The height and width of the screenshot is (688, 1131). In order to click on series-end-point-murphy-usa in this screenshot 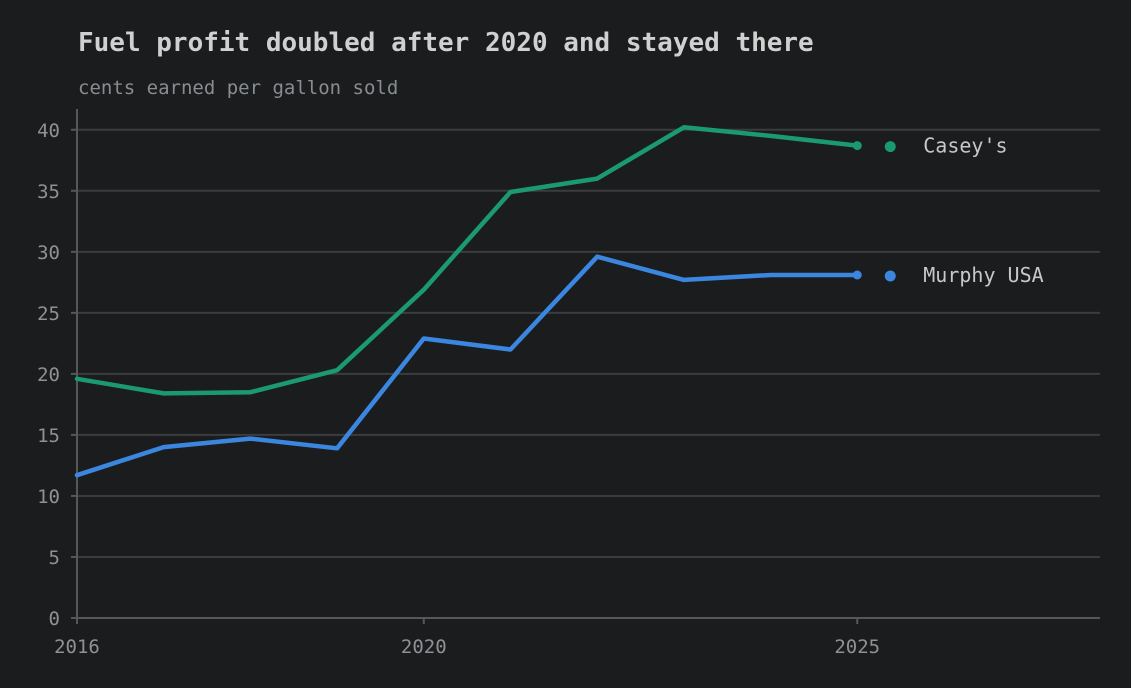, I will do `click(857, 275)`.